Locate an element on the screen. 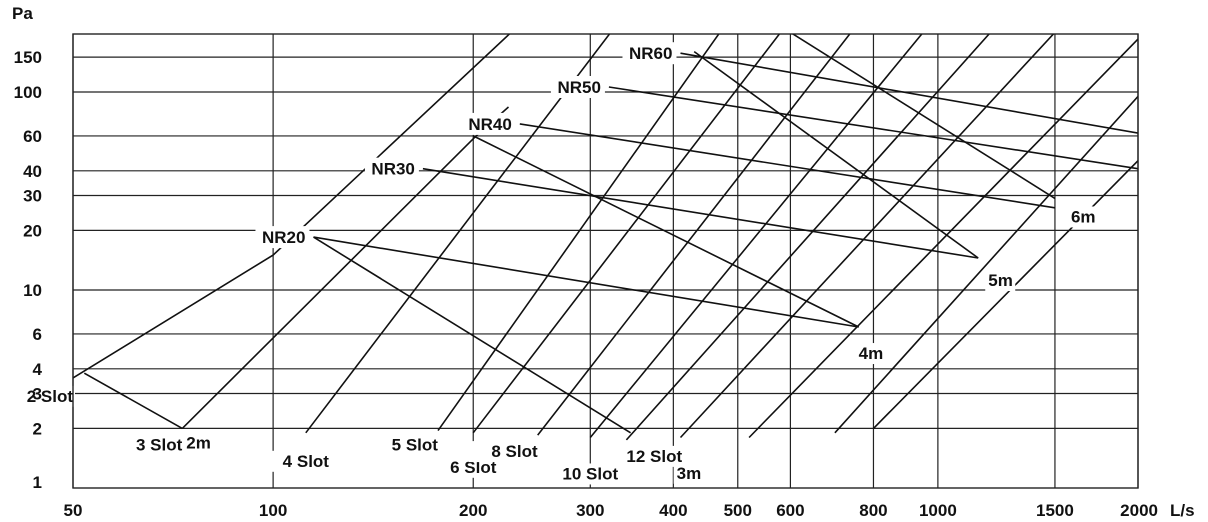 The height and width of the screenshot is (522, 1208). throw-label-4: 5m is located at coordinates (1000, 280).